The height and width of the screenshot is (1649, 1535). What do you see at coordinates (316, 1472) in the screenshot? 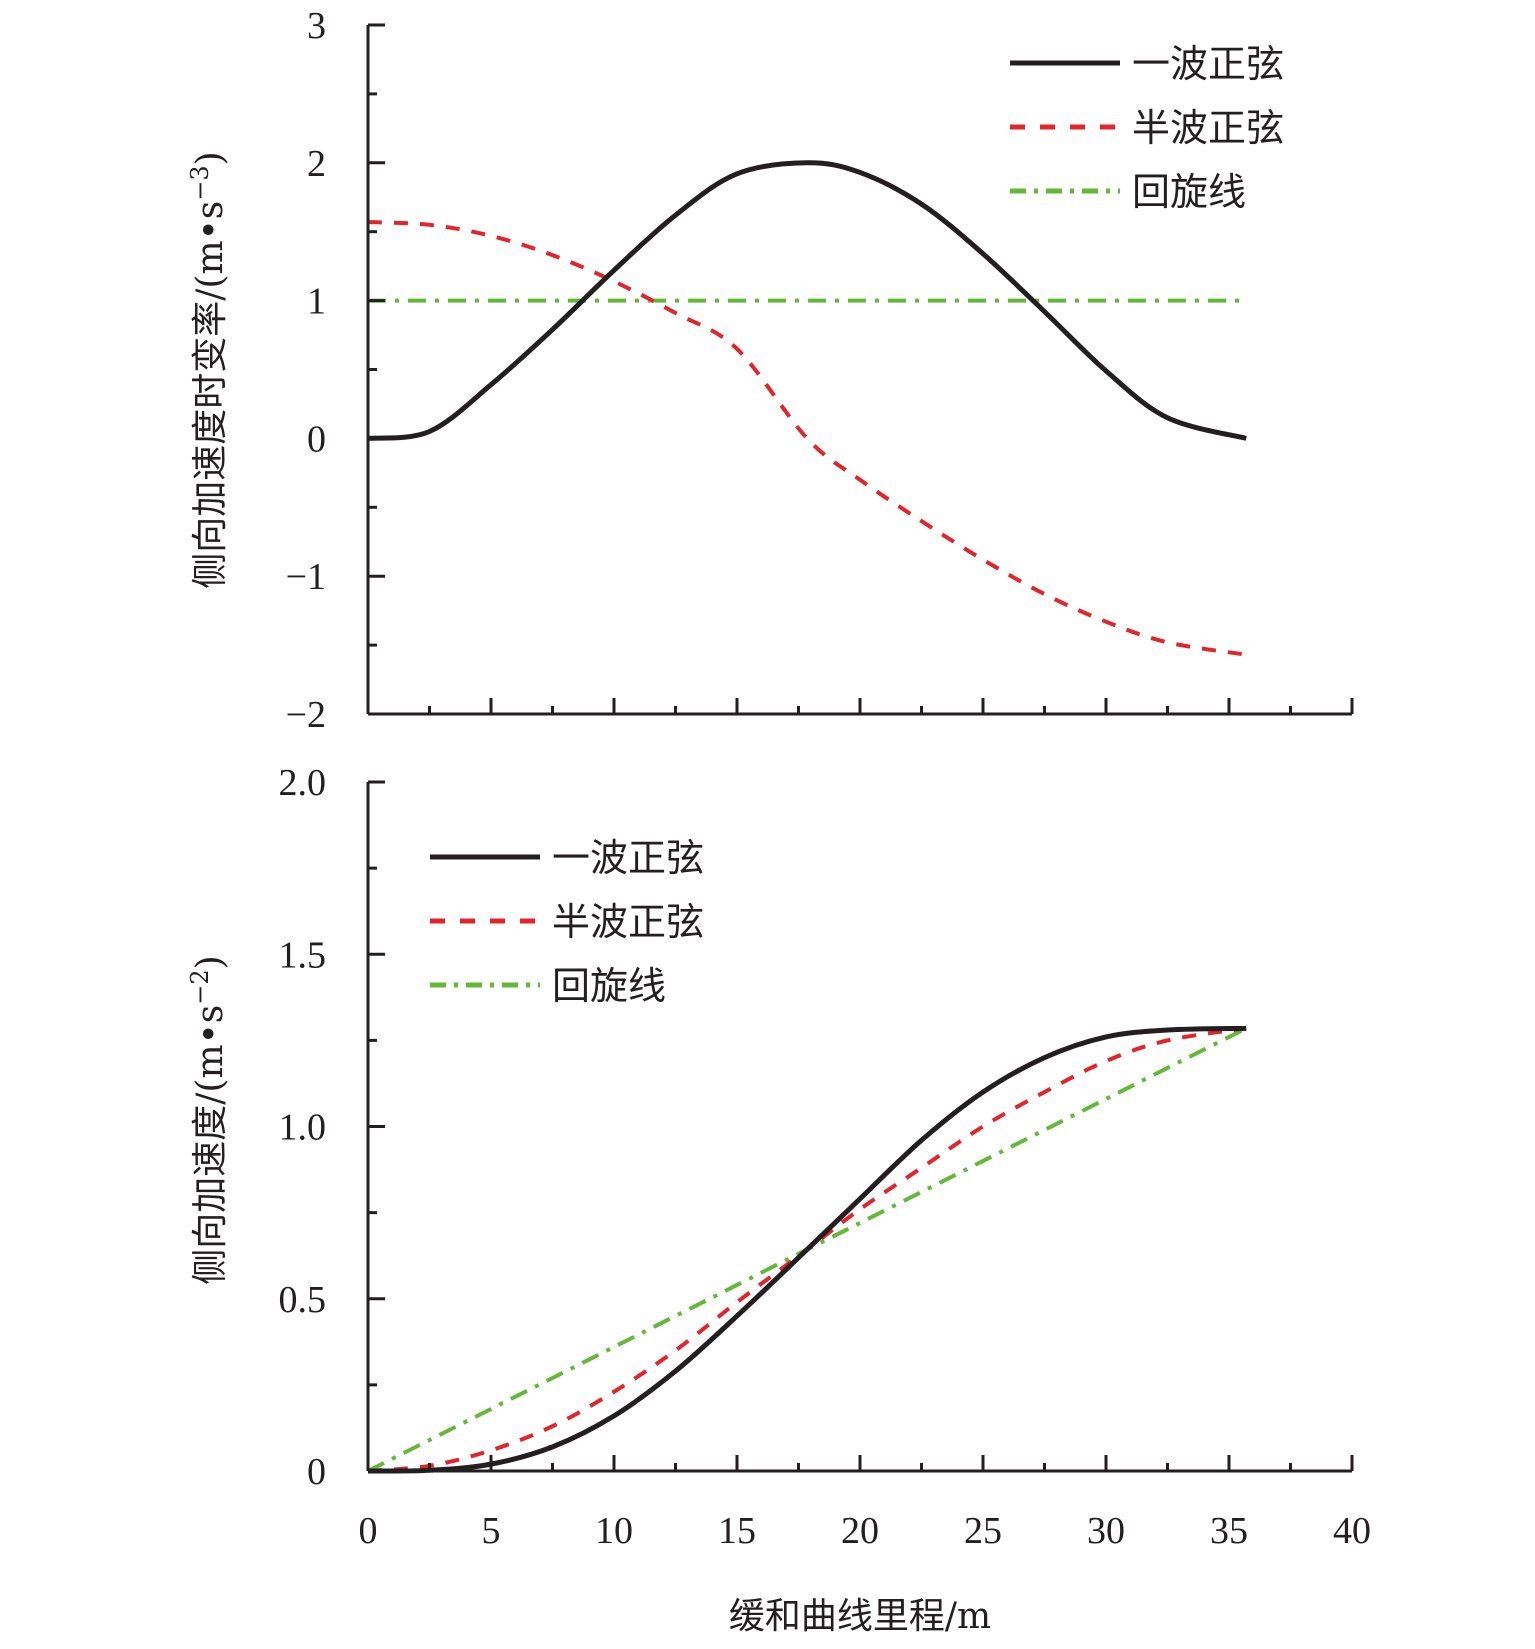
I see `bottom-y-tick-label: 0` at bounding box center [316, 1472].